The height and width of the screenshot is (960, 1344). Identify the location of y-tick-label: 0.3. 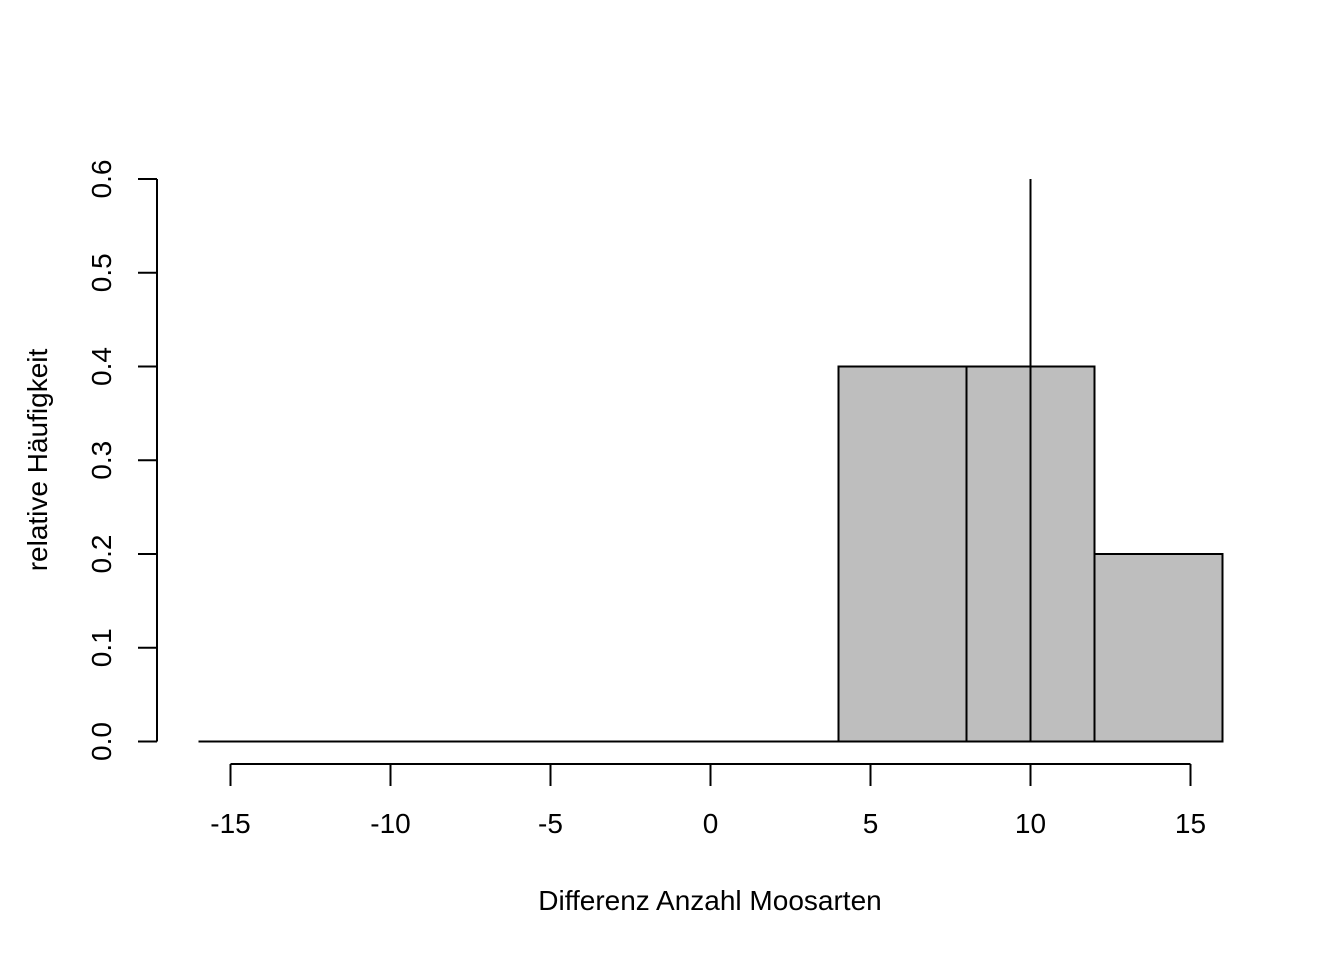
(101, 460).